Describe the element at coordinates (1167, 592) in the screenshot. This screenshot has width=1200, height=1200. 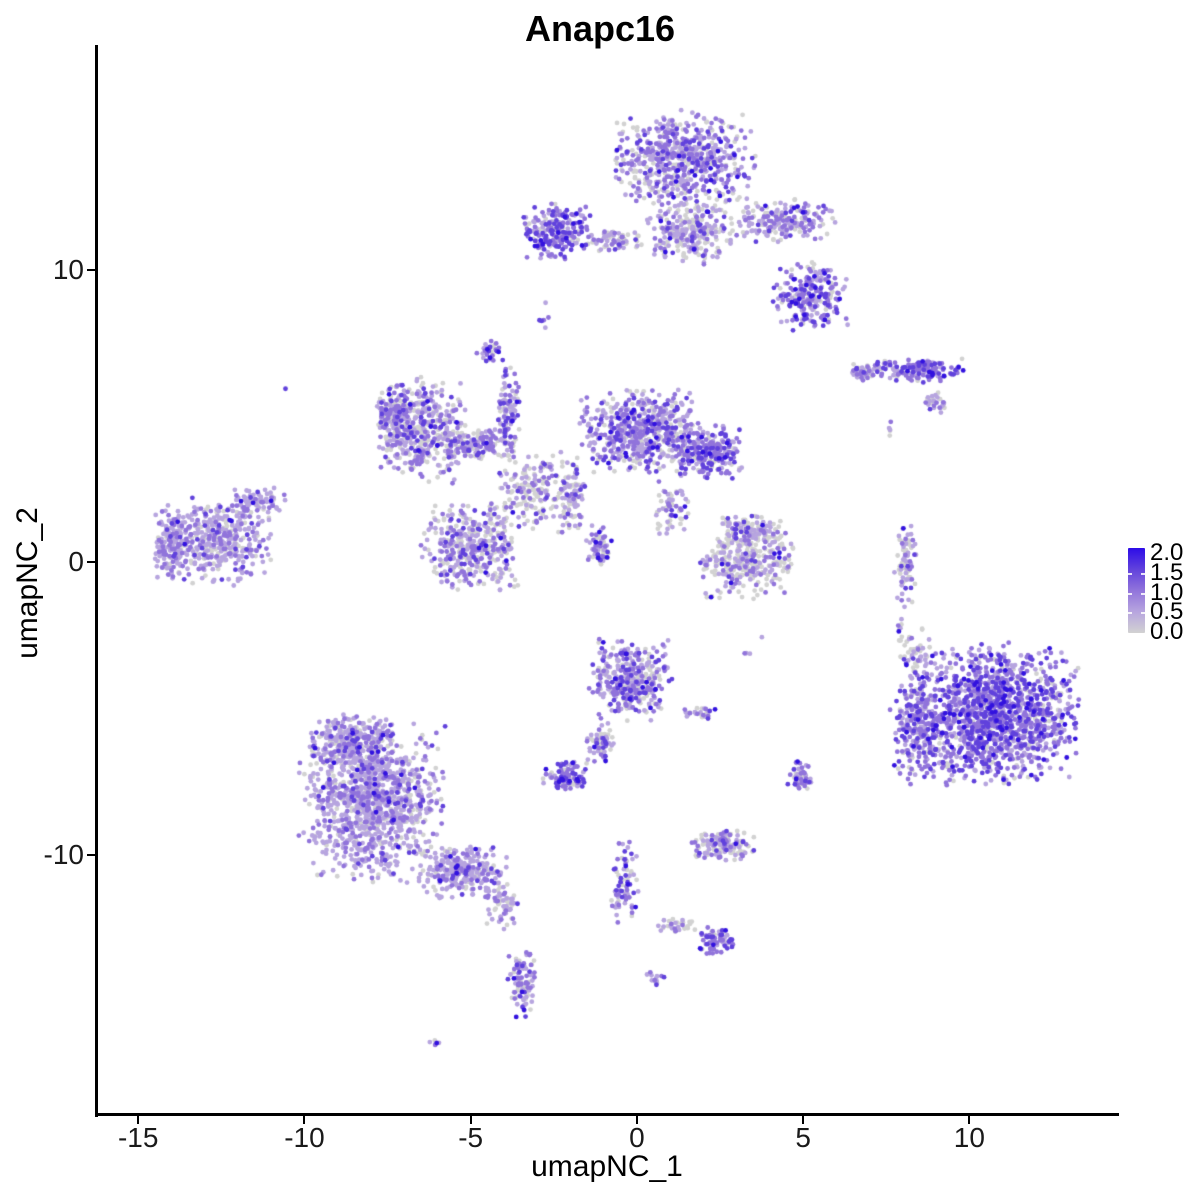
I see `legend-label: 1.0` at that location.